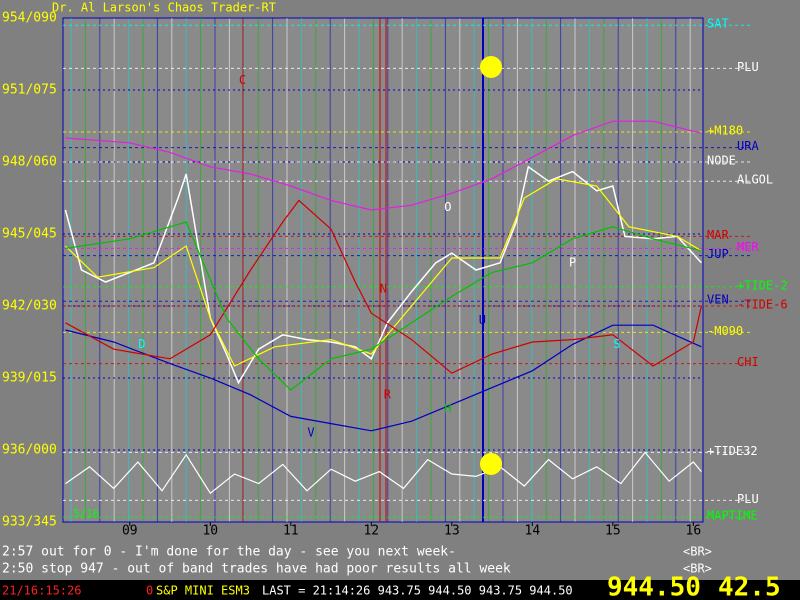 Image resolution: width=800 pixels, height=600 pixels. What do you see at coordinates (242, 80) in the screenshot?
I see `annotation: C` at bounding box center [242, 80].